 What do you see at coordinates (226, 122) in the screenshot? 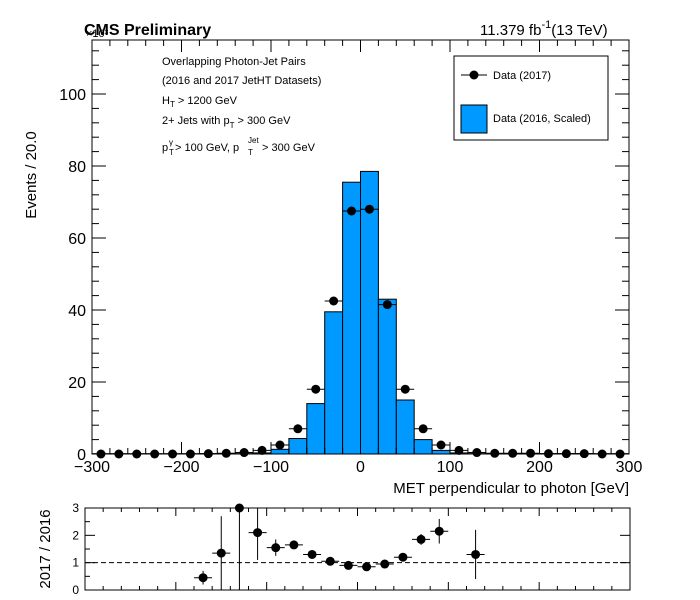
I see `annotation-line4: 2+ Jets with pT > 300 GeV` at bounding box center [226, 122].